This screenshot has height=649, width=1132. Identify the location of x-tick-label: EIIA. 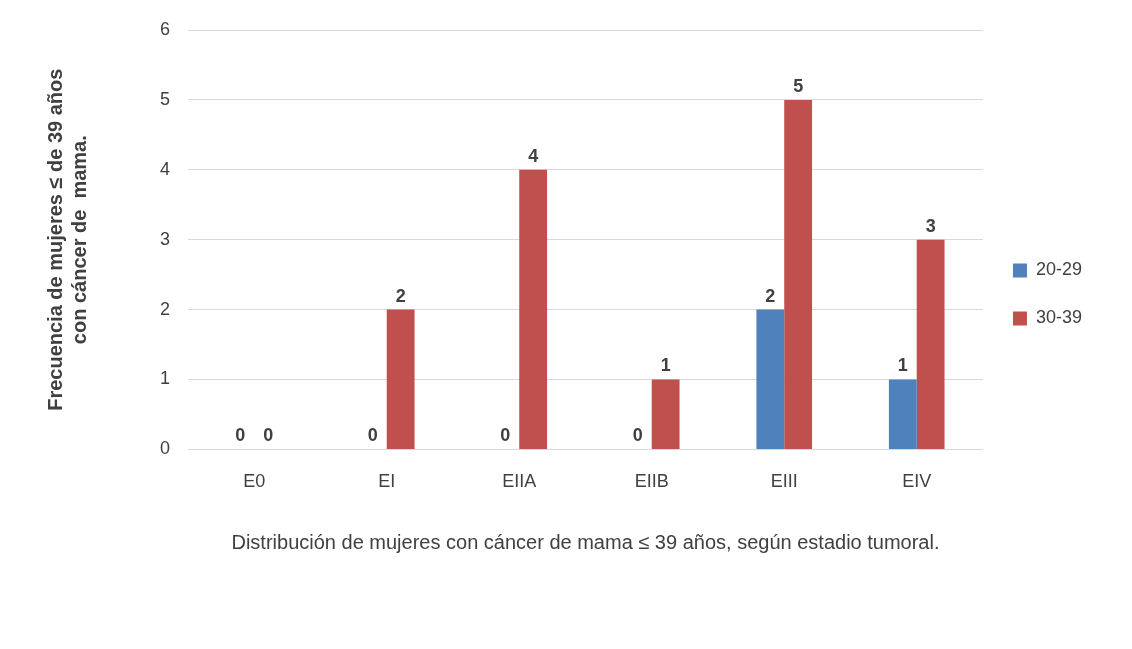
(519, 481).